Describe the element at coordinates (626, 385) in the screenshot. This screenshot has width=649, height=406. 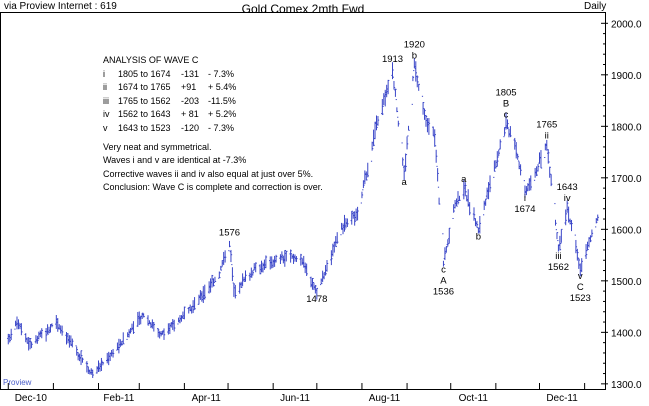
I see `y-tick-label: 1300.0` at that location.